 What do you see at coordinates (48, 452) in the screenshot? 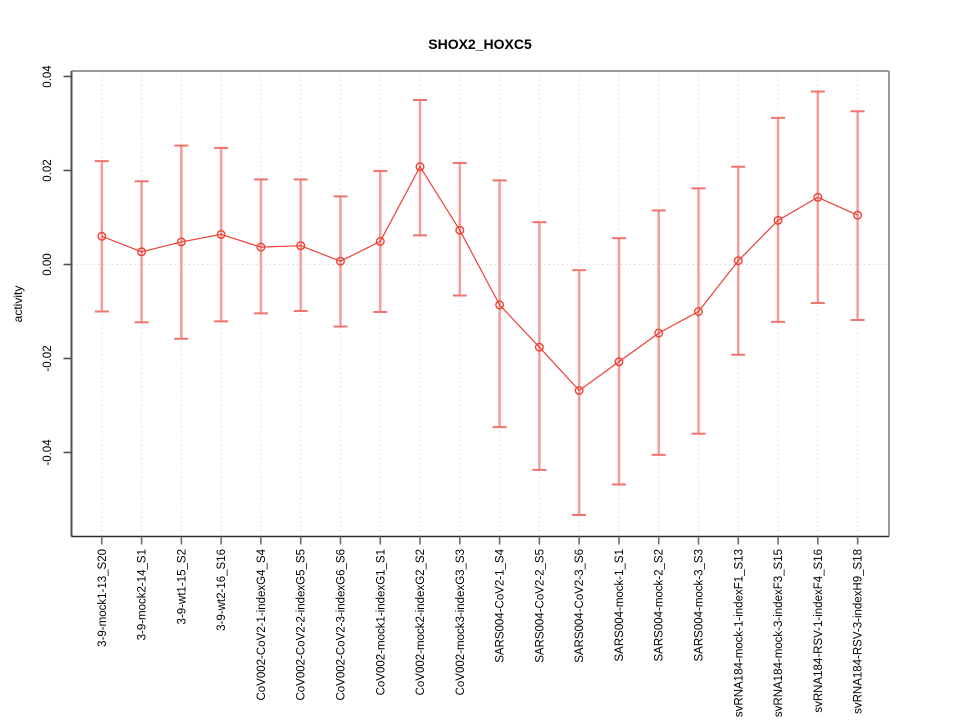
I see `y-tick-label: -0.04` at bounding box center [48, 452].